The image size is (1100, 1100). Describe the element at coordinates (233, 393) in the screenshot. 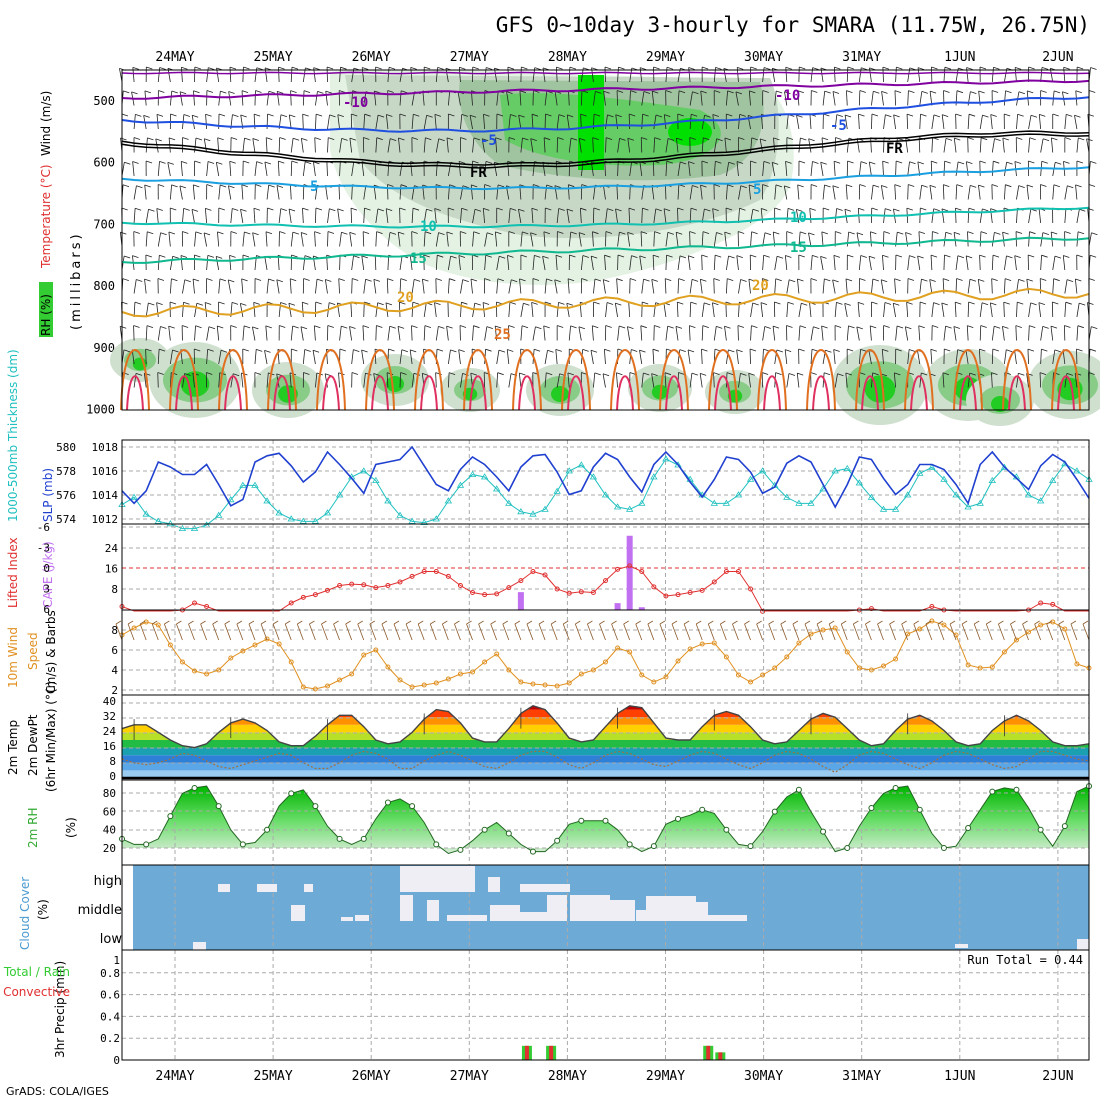

I see `contour-30-loop` at that location.